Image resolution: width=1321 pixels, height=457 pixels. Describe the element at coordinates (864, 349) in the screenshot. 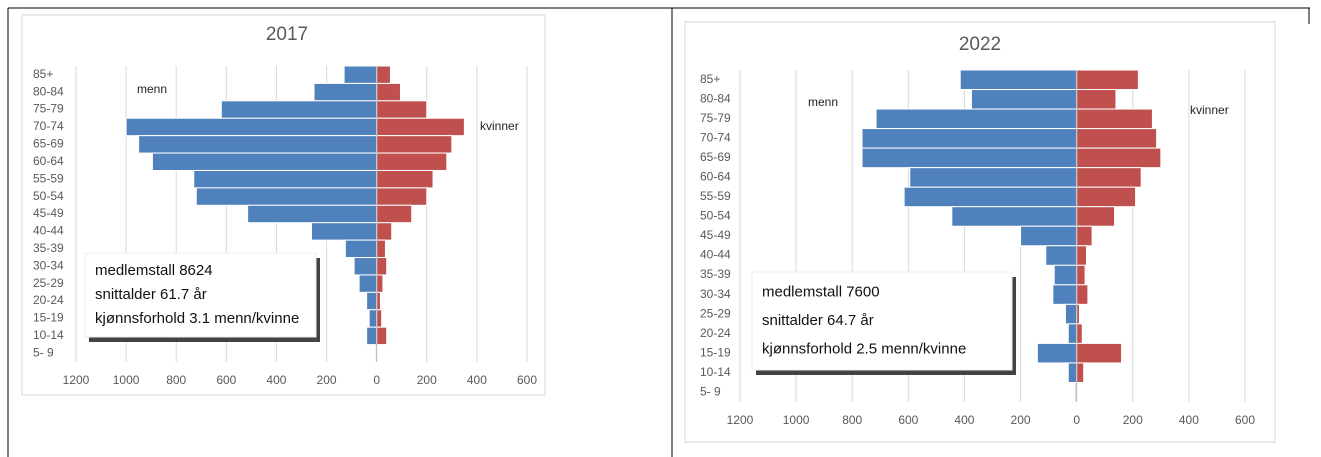

I see `annotation: kjønnsforhold 2.5 menn/kvinne` at that location.